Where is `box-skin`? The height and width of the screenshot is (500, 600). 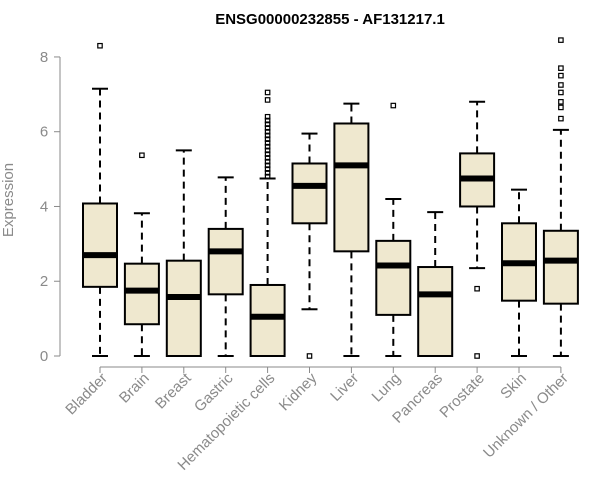 box-skin is located at coordinates (519, 272).